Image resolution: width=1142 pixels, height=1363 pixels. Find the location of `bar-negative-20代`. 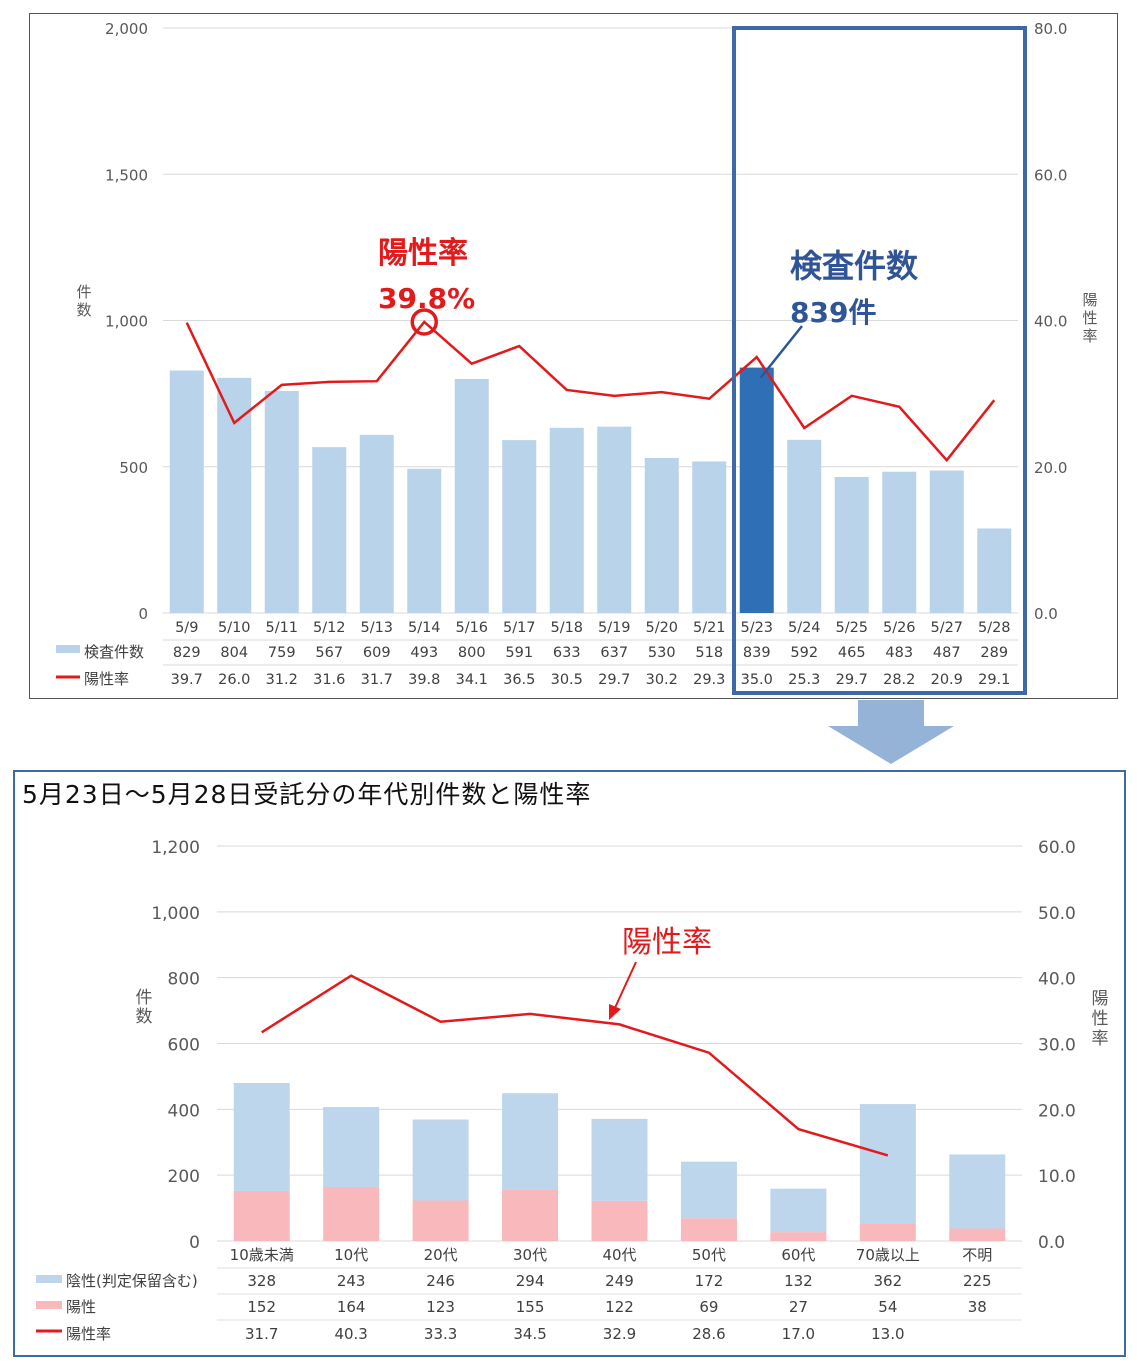

bar-negative-20代 is located at coordinates (440, 1160).